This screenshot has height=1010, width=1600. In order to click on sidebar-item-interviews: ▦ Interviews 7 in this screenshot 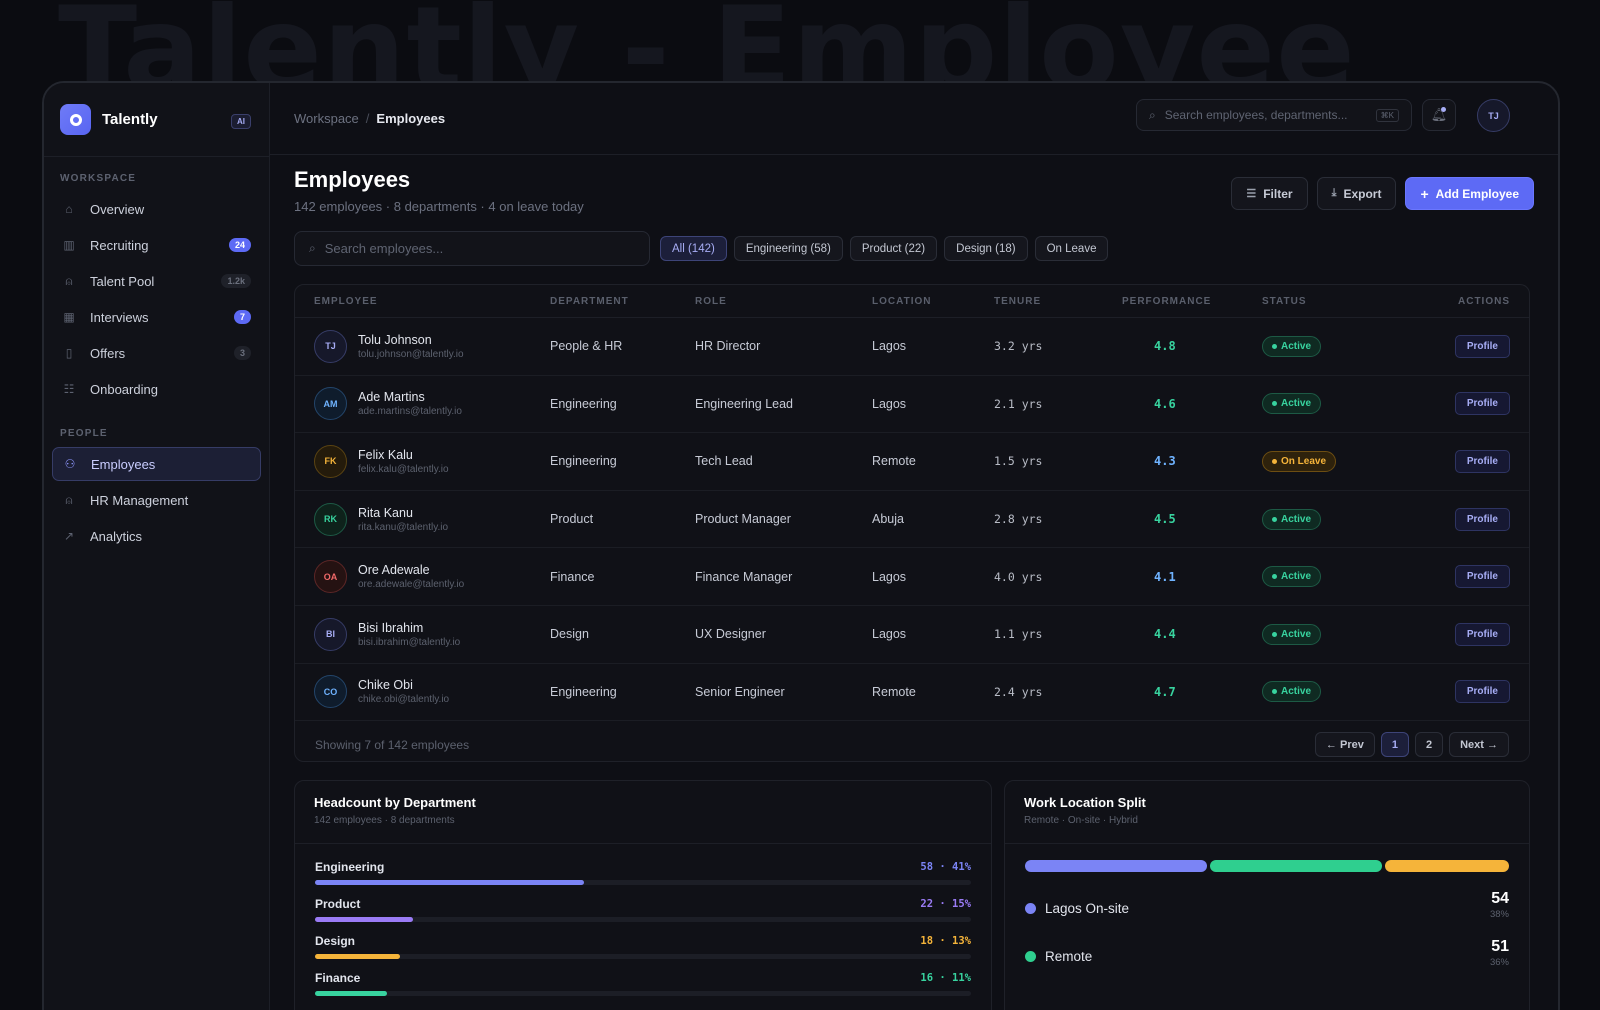, I will do `click(156, 317)`.